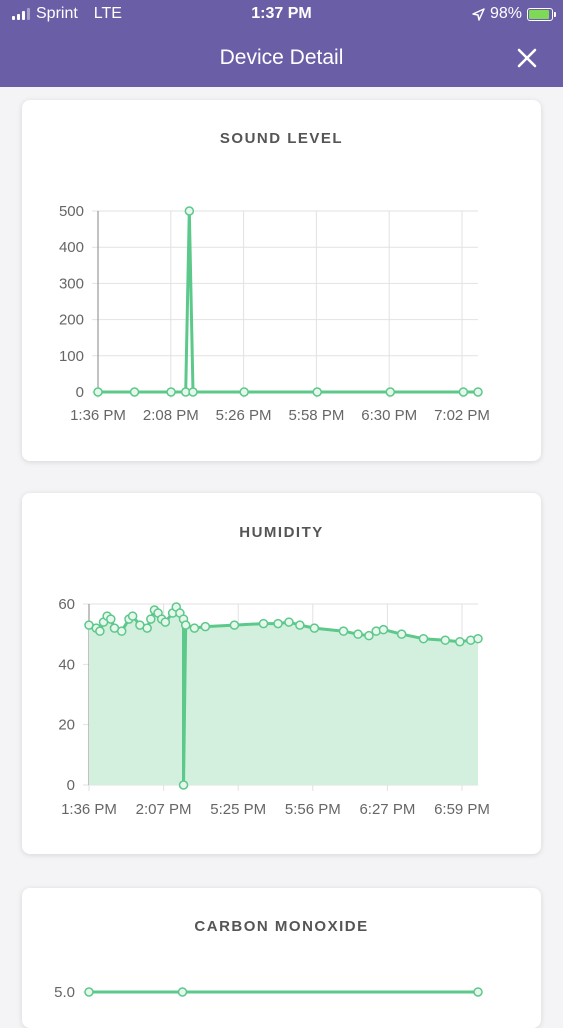  Describe the element at coordinates (66, 604) in the screenshot. I see `y-tick-label: 60` at that location.